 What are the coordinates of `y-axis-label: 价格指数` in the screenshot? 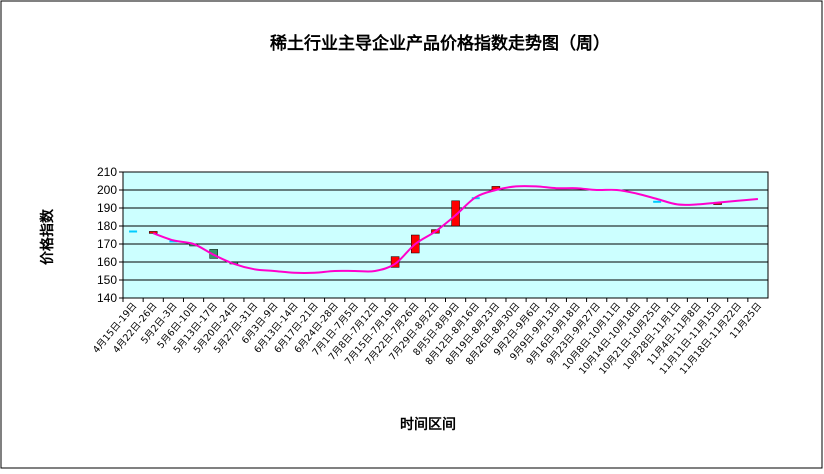 It's located at (47, 236).